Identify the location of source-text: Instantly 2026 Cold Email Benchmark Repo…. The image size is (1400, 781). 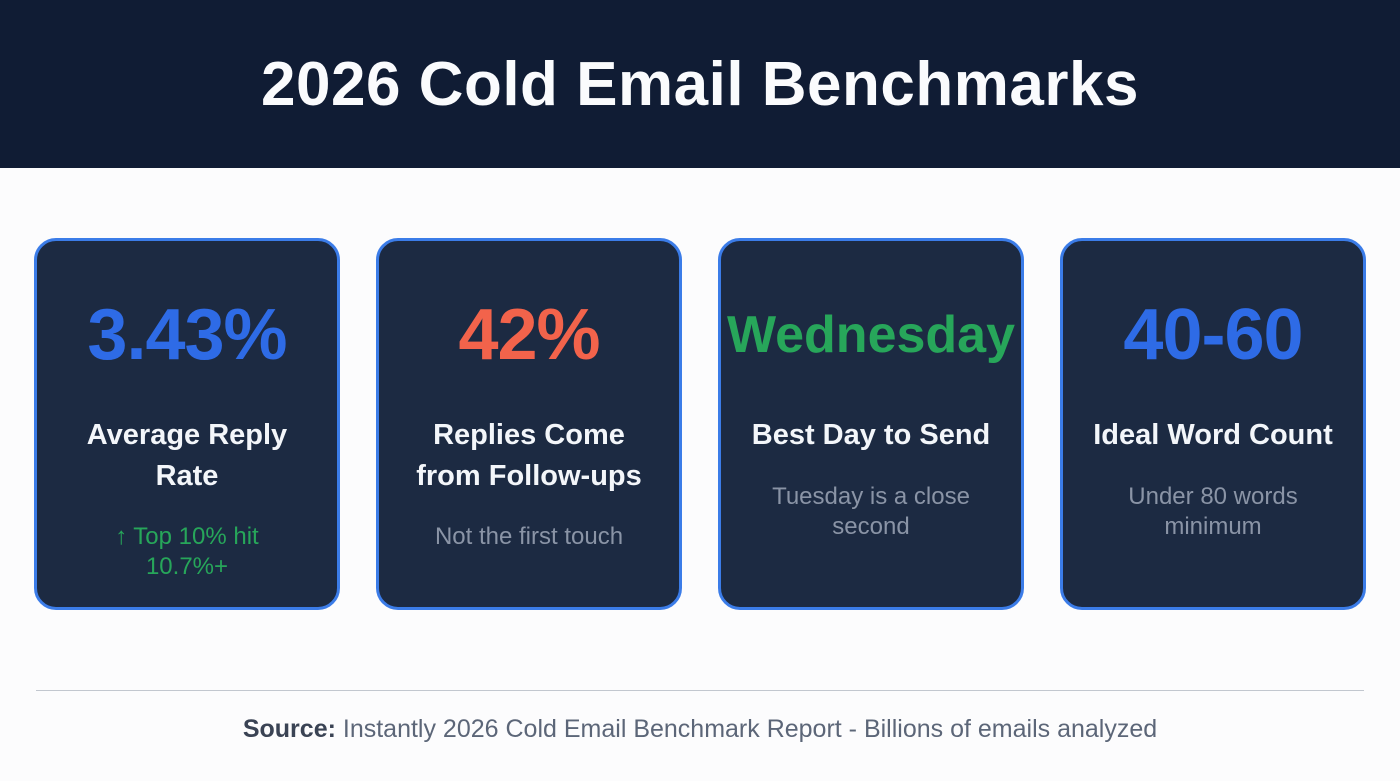
(746, 729).